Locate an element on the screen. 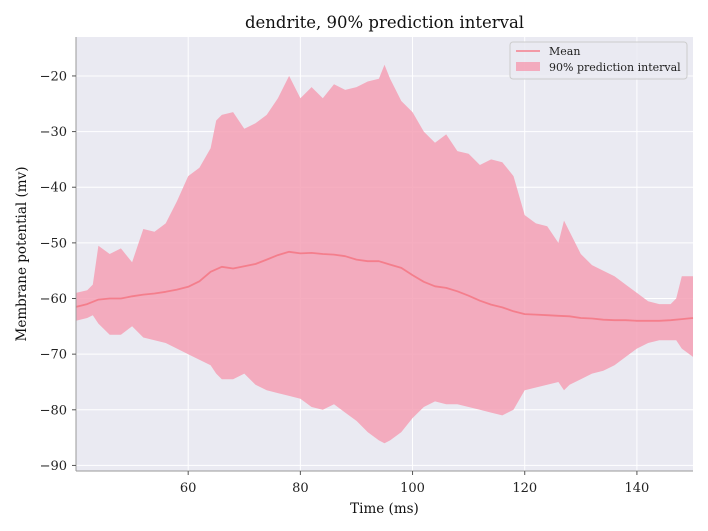 Image resolution: width=708 pixels, height=531 pixels. y-axis-label: Membrane potential (mv) is located at coordinates (22, 254).